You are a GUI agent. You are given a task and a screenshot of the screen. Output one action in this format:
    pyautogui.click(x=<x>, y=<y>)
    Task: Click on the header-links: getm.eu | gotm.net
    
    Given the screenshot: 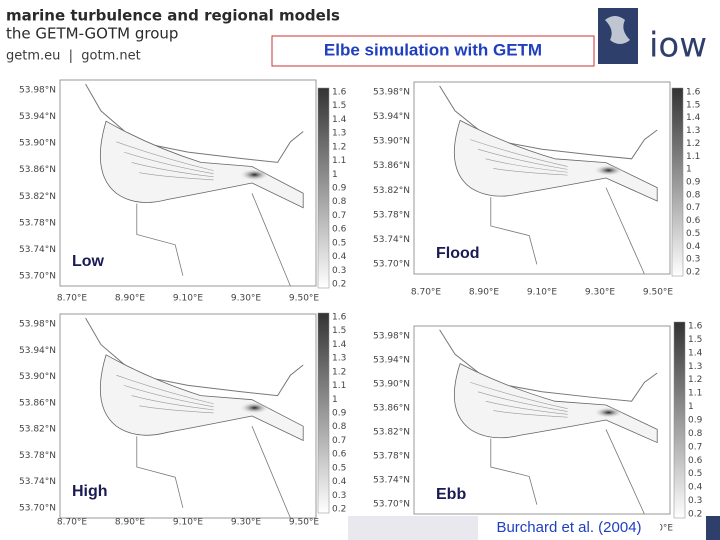 What is the action you would take?
    pyautogui.click(x=73, y=56)
    